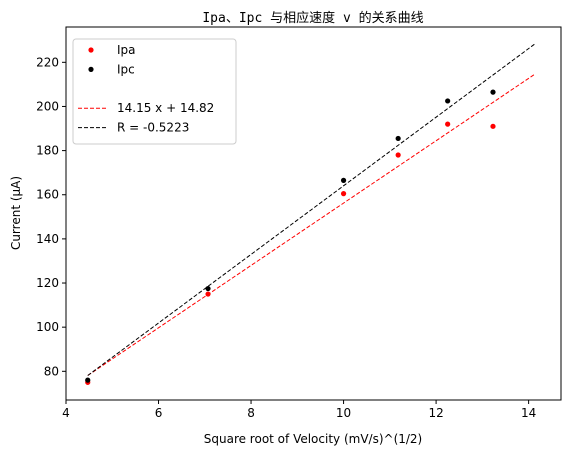  What do you see at coordinates (159, 413) in the screenshot?
I see `x-tick-label: 6` at bounding box center [159, 413].